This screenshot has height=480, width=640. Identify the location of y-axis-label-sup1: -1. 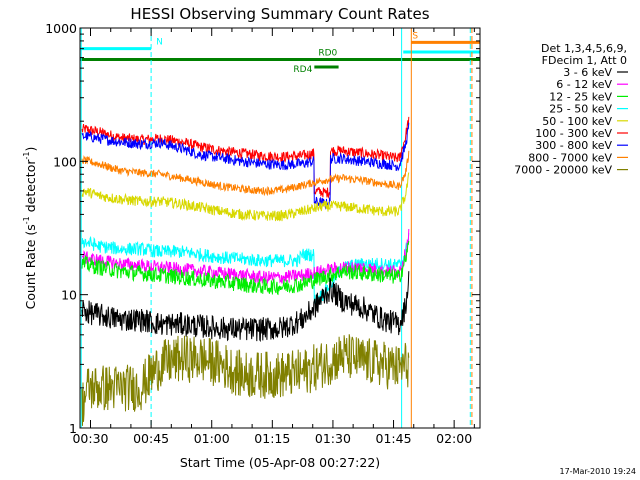
(26, 220).